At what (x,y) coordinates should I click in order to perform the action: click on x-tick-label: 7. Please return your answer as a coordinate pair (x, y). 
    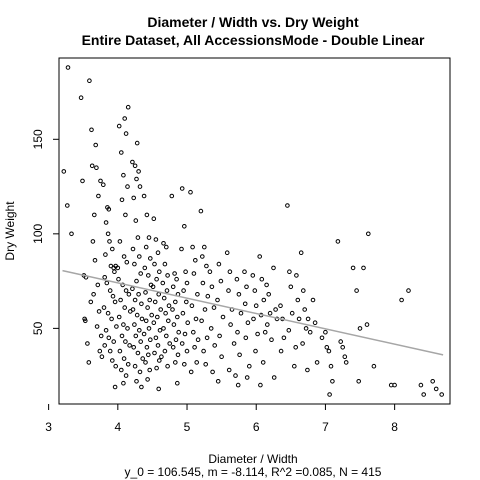
    Looking at the image, I should click on (325, 427).